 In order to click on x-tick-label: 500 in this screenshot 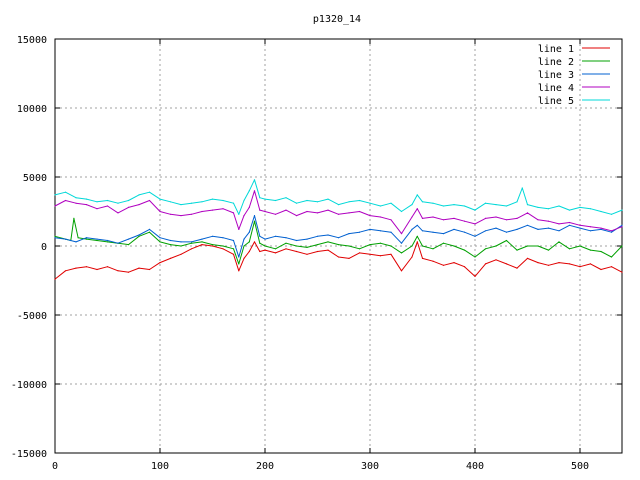, I will do `click(580, 466)`.